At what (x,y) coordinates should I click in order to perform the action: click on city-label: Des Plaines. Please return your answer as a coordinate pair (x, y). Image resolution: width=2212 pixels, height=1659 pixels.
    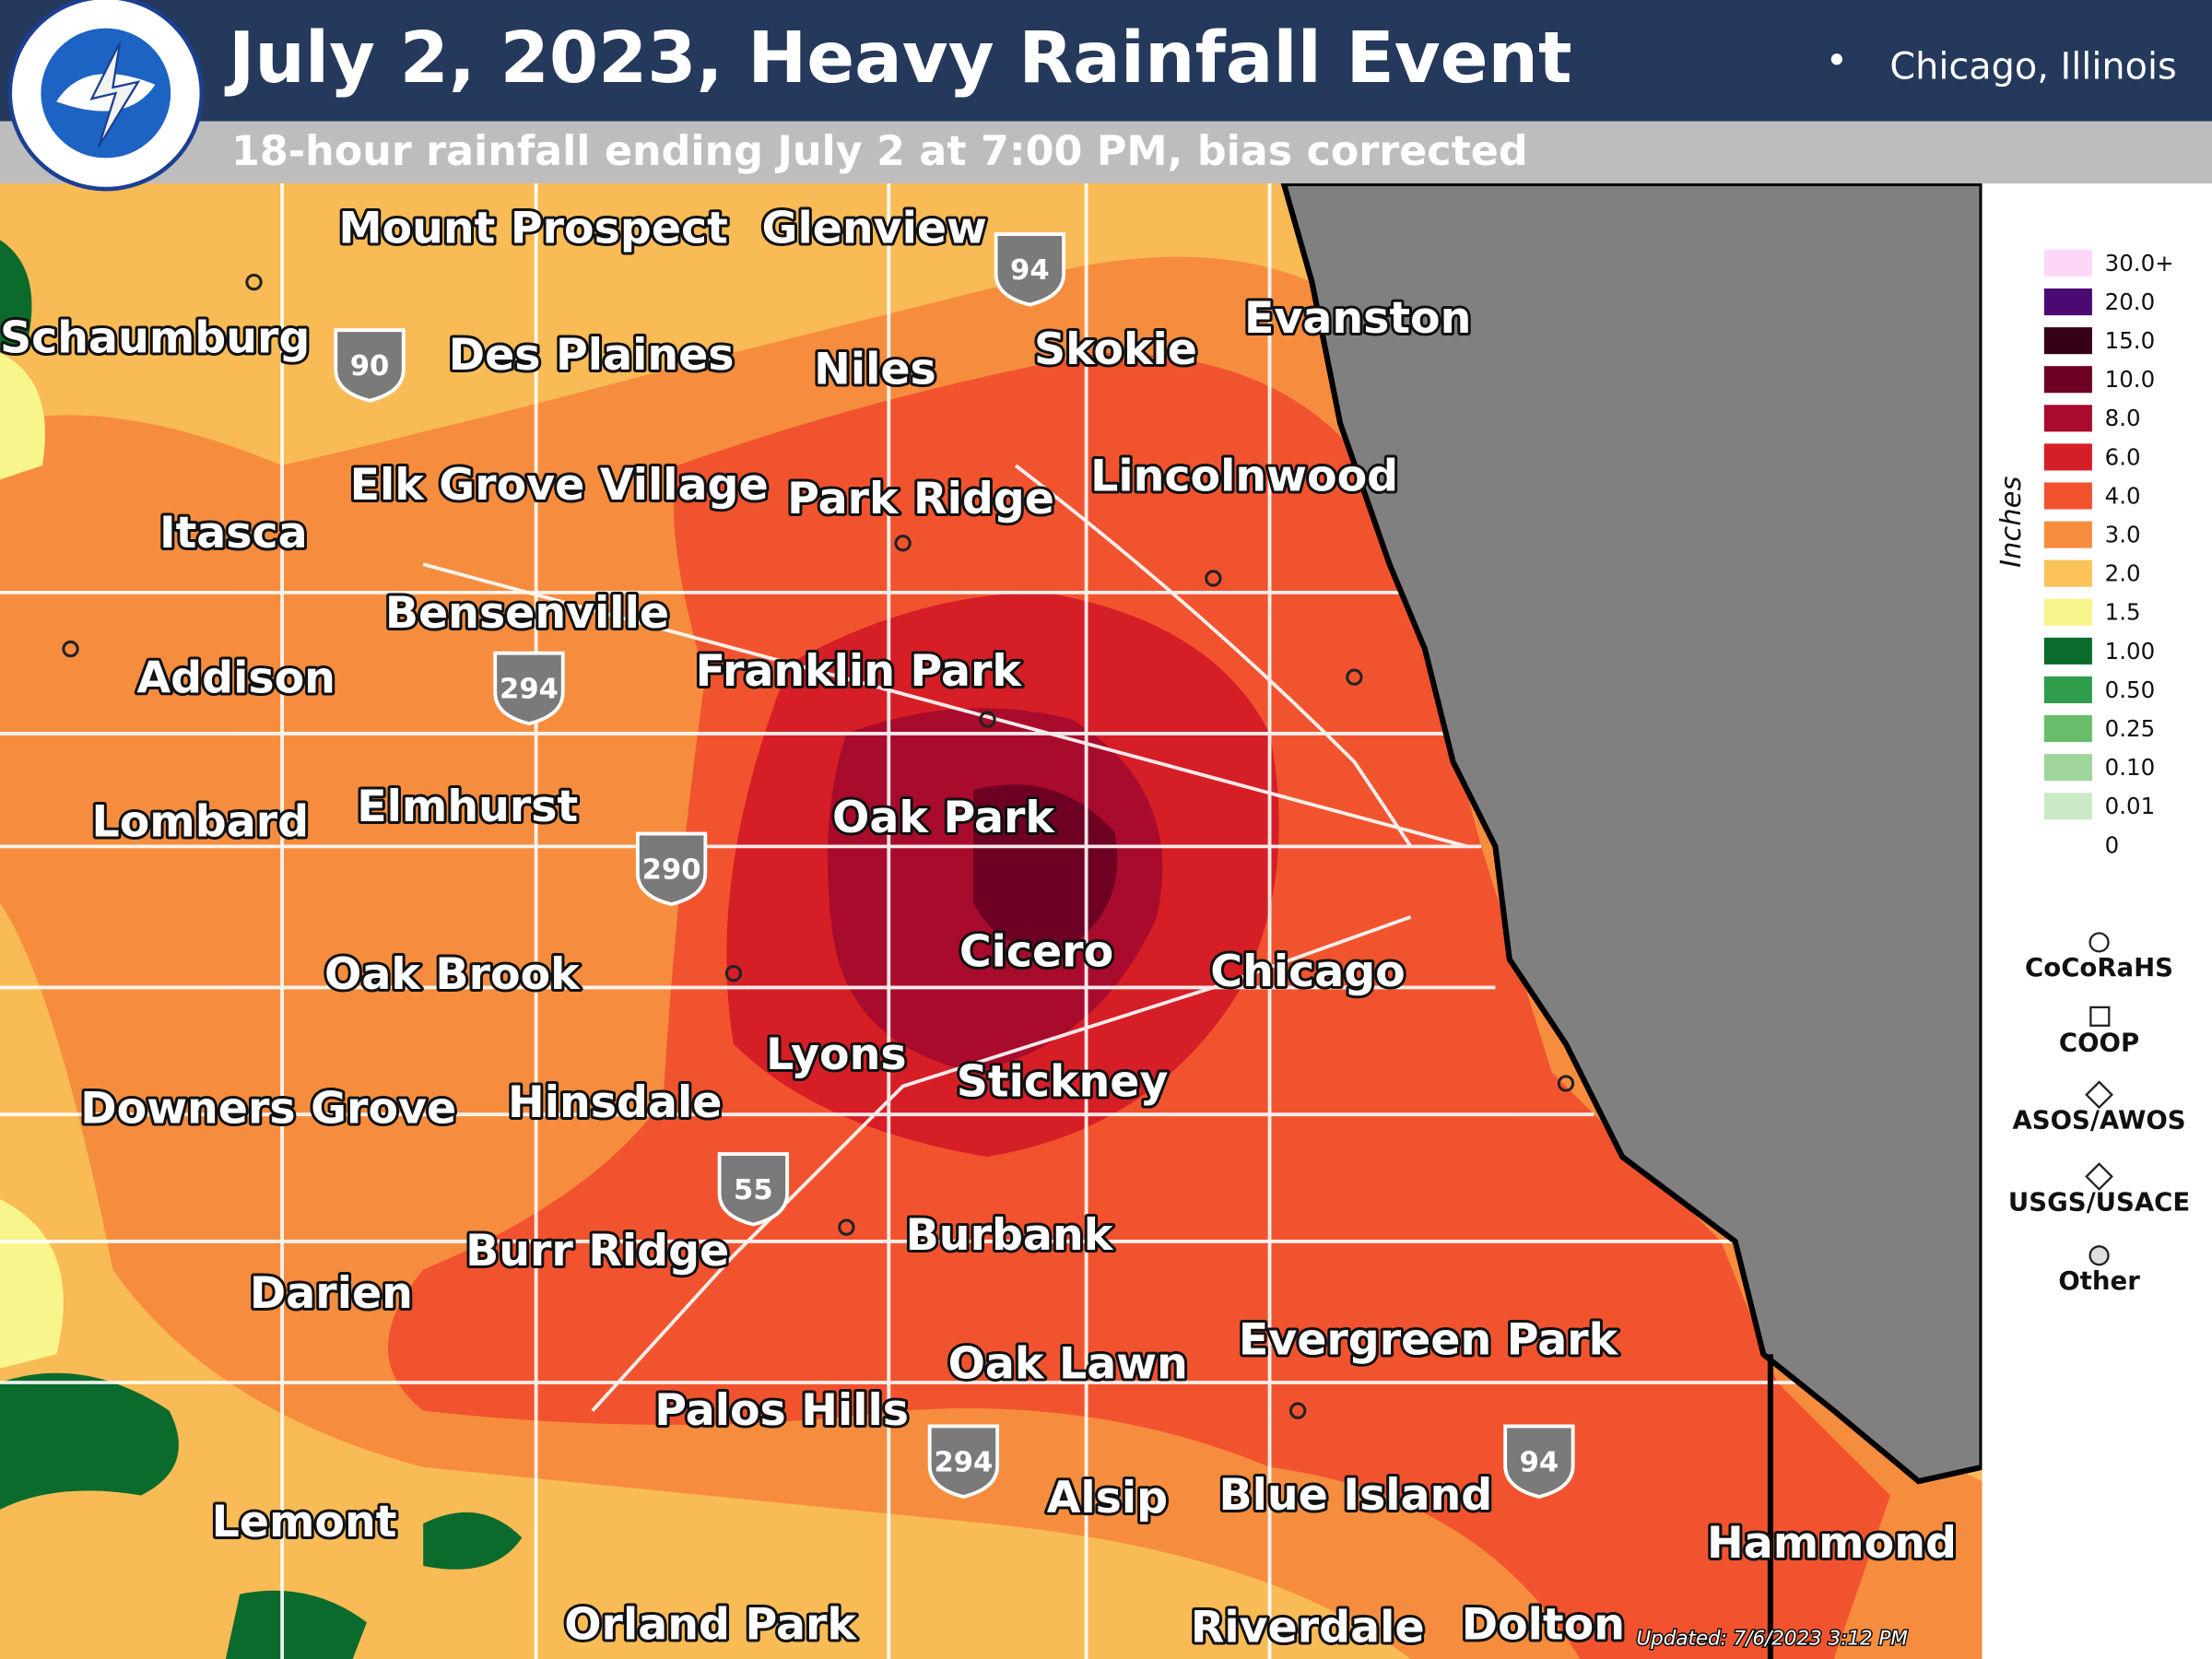
    Looking at the image, I should click on (592, 355).